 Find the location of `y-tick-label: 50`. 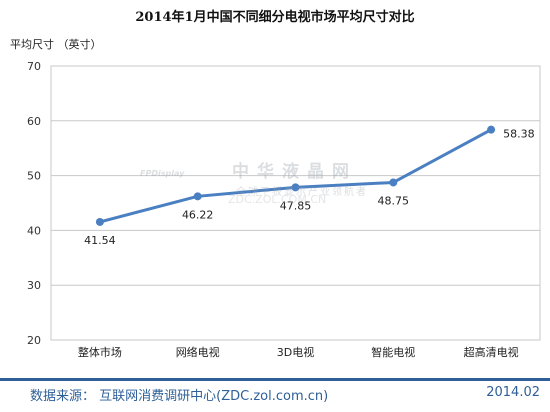

y-tick-label: 50 is located at coordinates (34, 176).